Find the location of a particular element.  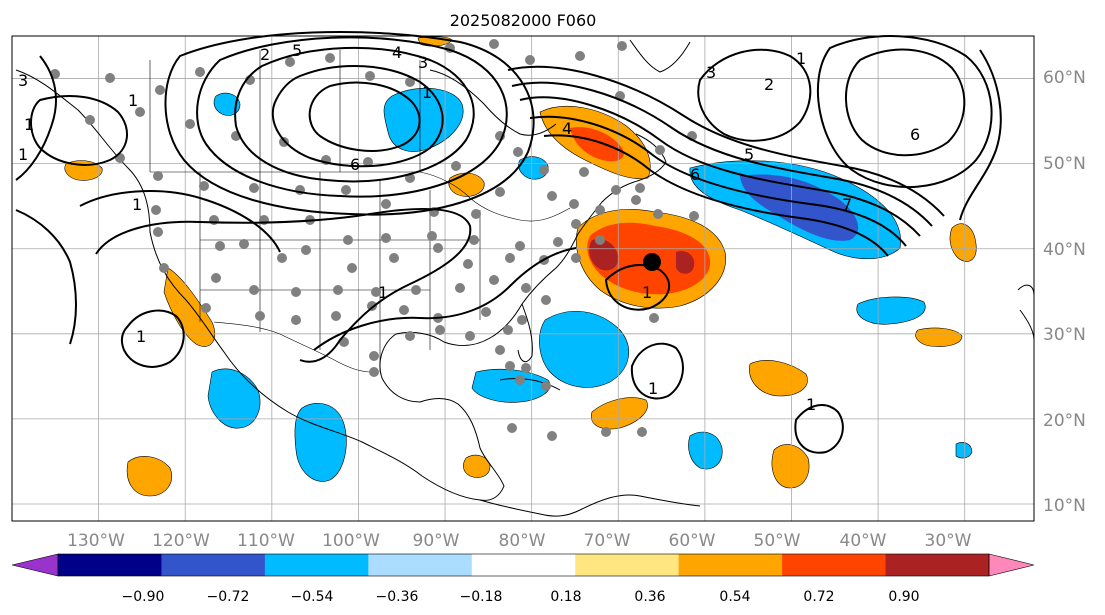

contour-label: 5 is located at coordinates (749, 154).